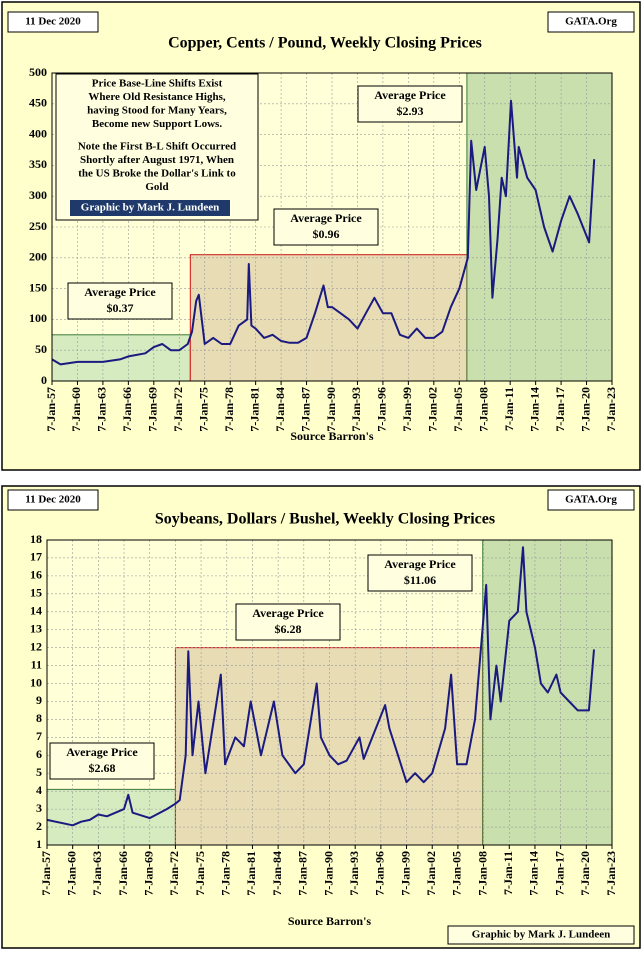  Describe the element at coordinates (38, 318) in the screenshot. I see `y-tick-label: 100` at that location.